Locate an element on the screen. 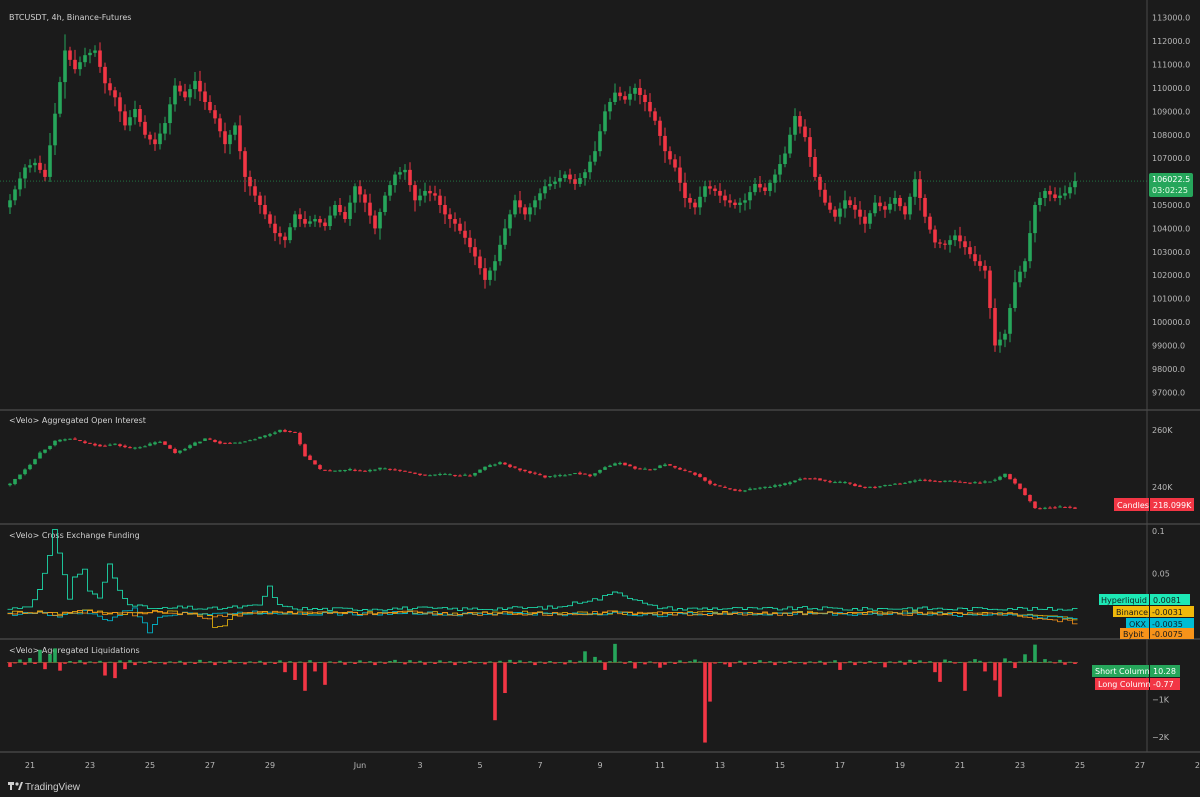  legend-okx-value: -0.0035 is located at coordinates (1167, 624).